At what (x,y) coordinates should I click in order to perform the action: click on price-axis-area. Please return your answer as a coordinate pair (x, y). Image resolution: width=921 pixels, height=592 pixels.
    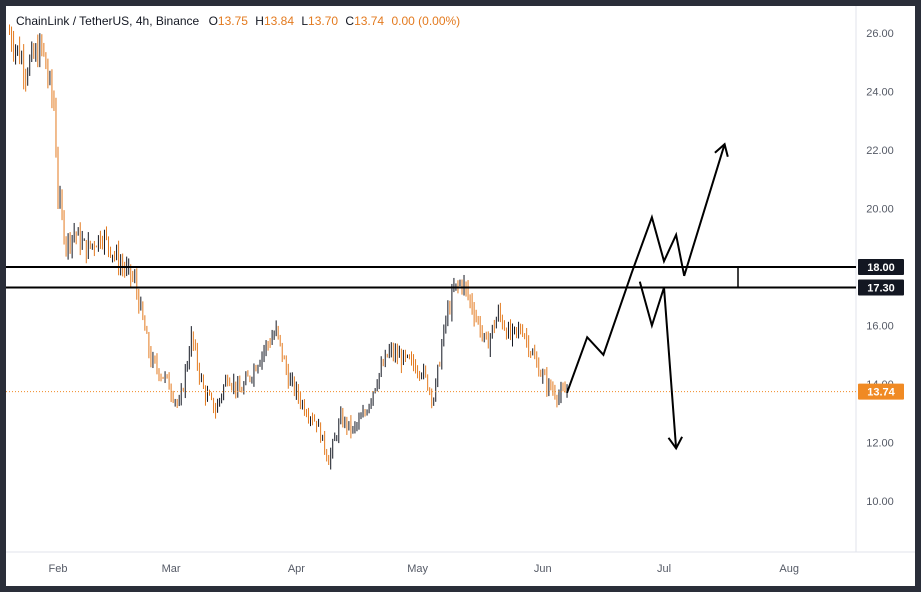
    Looking at the image, I should click on (885, 279).